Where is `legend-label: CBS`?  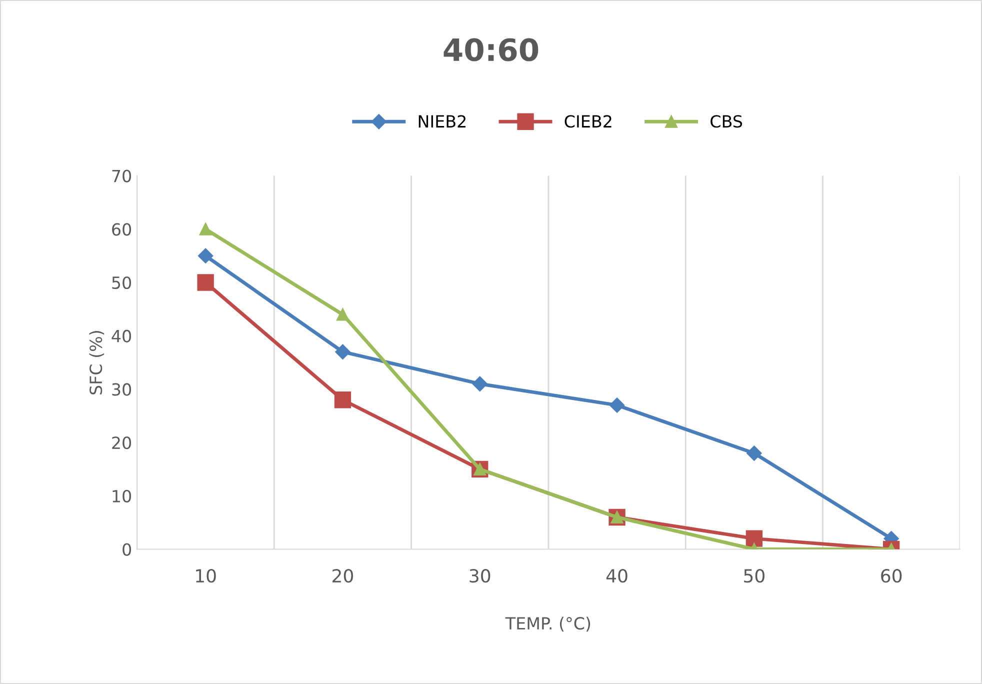 legend-label: CBS is located at coordinates (726, 121).